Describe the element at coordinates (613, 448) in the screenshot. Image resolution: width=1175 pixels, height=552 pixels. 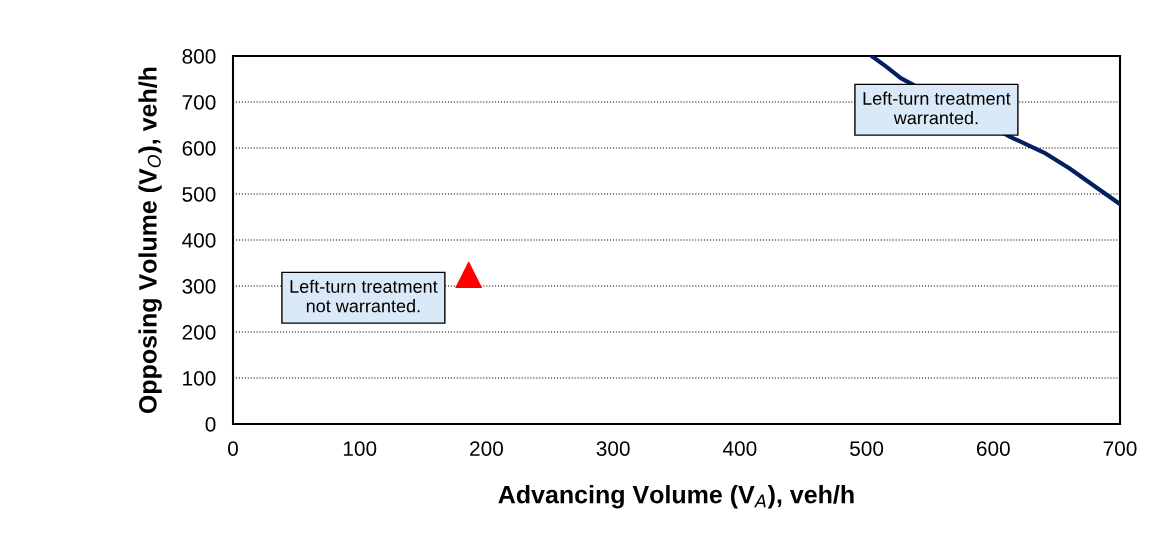
I see `x-tick-label: 300` at that location.